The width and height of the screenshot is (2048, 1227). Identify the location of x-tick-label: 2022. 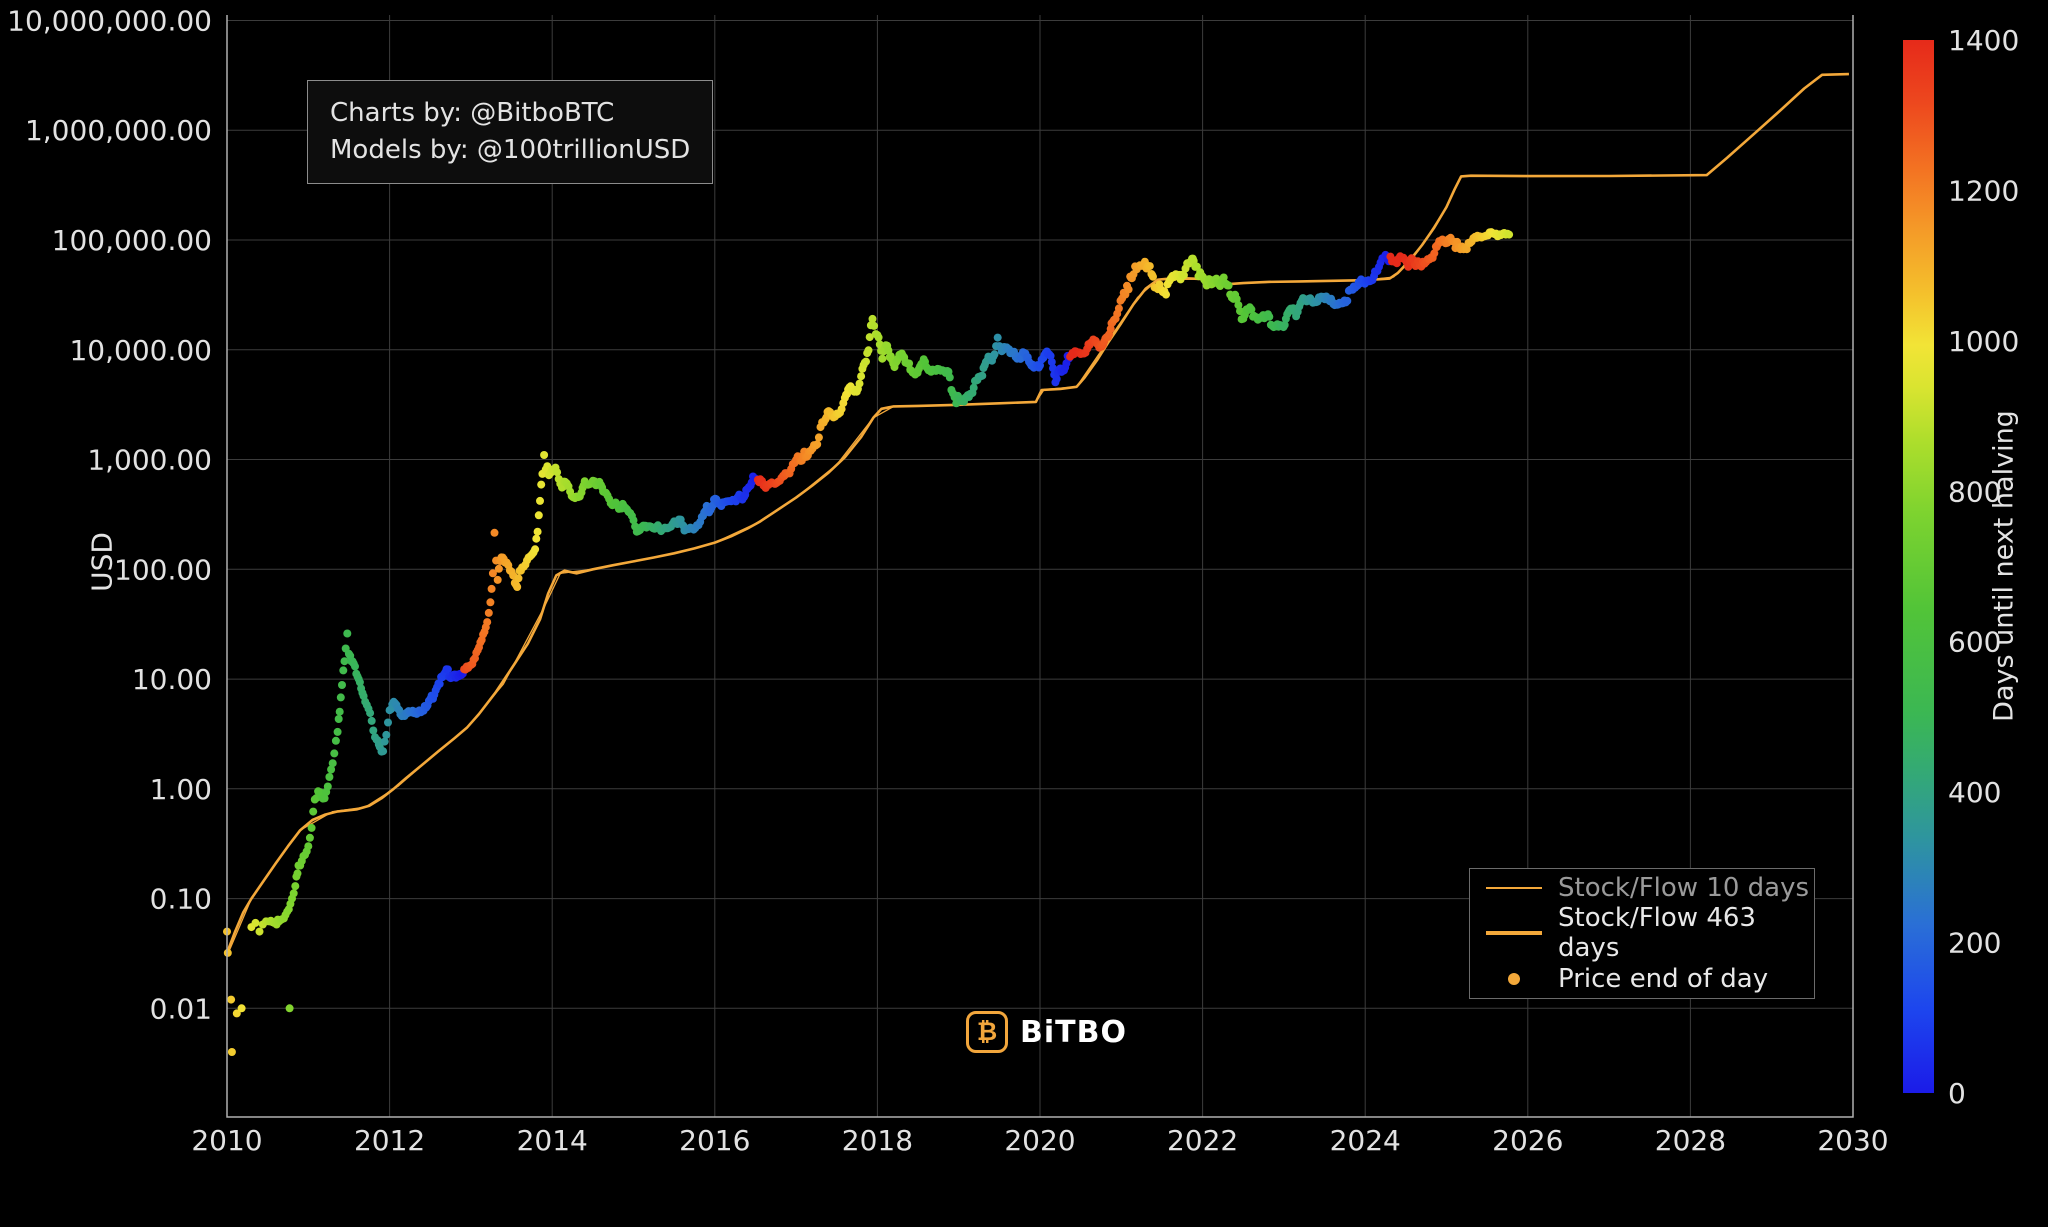
(1202, 1140).